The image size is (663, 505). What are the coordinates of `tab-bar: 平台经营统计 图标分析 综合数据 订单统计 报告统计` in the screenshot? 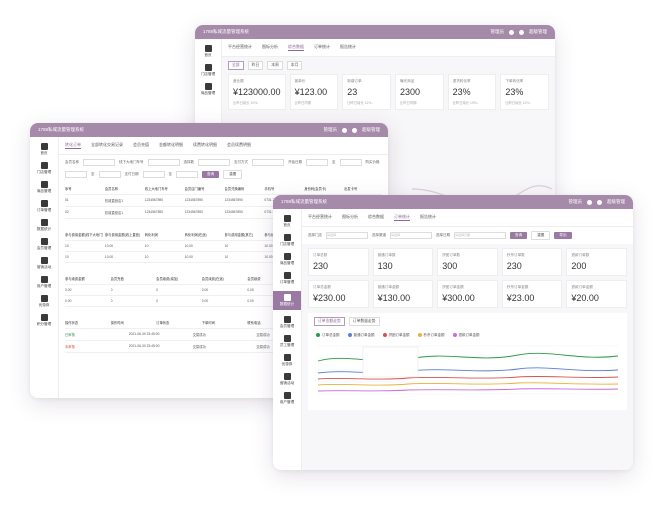 It's located at (388, 48).